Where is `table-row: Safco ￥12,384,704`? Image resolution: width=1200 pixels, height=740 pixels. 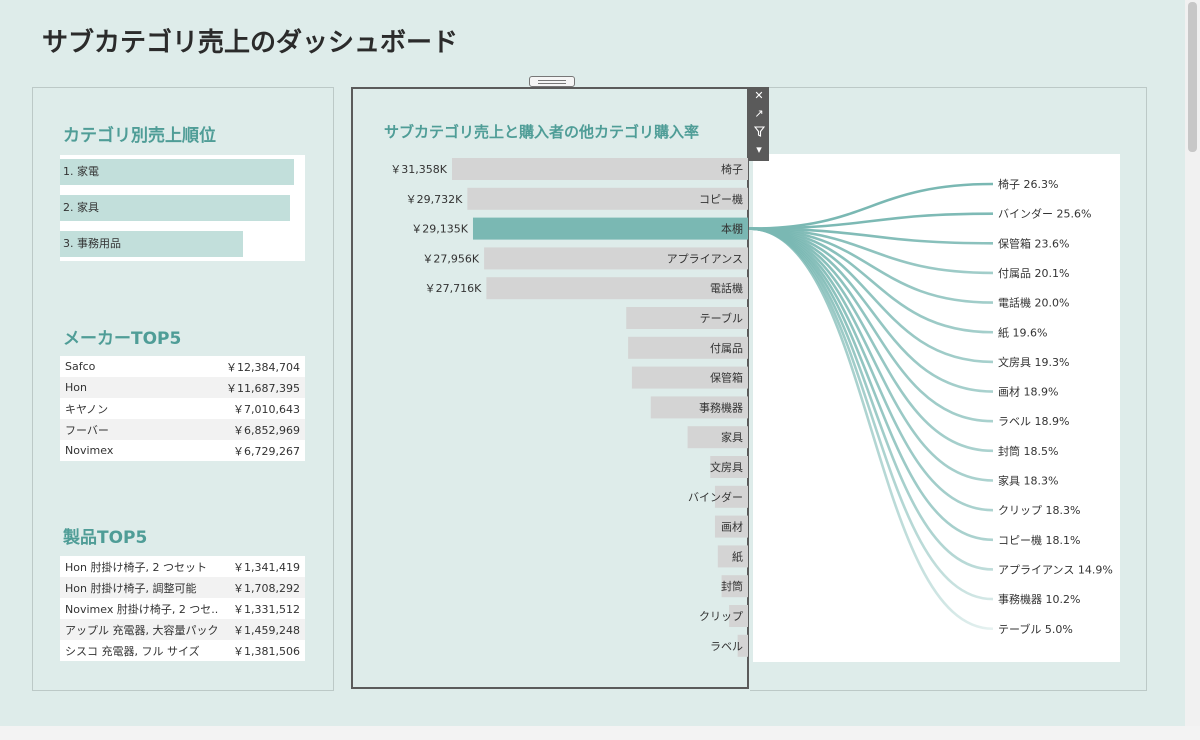
table-row: Safco ￥12,384,704 is located at coordinates (182, 366).